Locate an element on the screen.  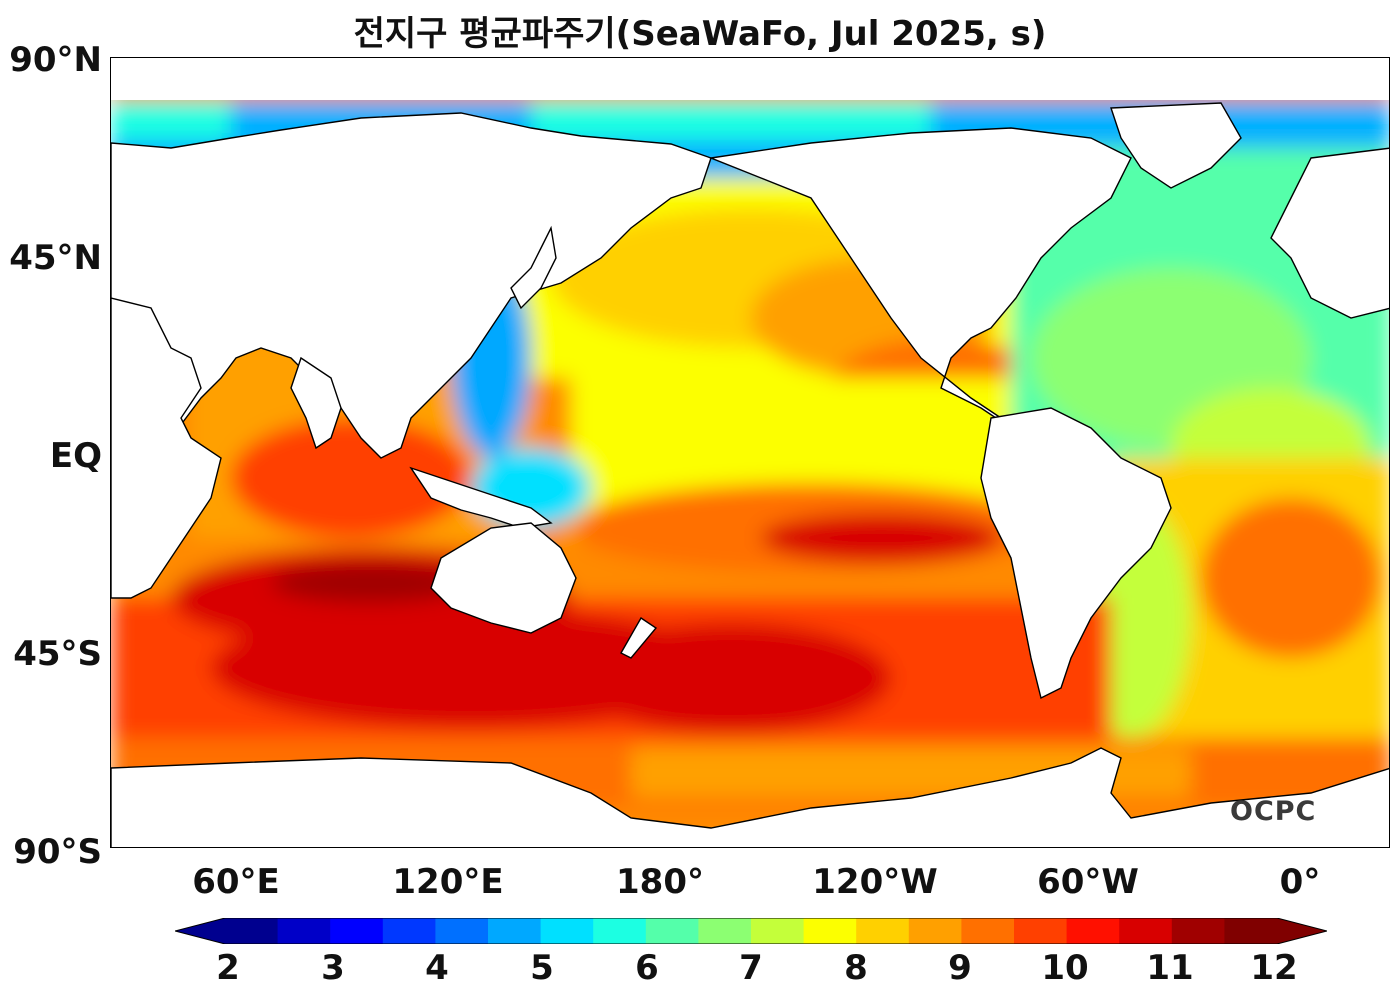
lat-label-45n: 45°N is located at coordinates (55, 258).